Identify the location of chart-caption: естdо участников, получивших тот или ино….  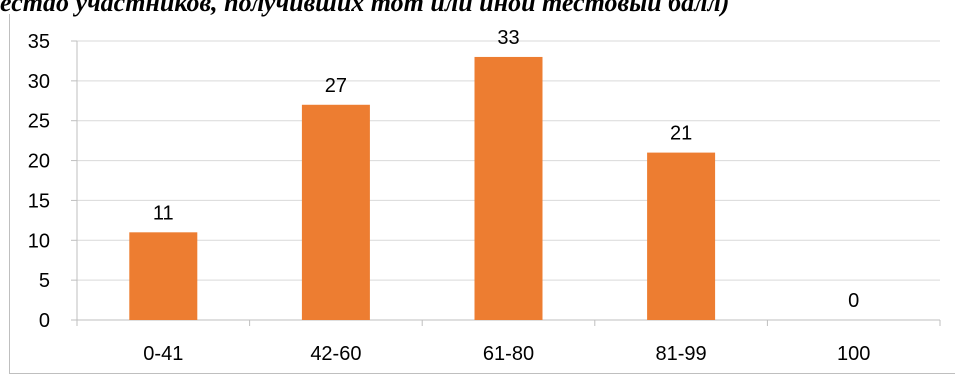
(365, 8).